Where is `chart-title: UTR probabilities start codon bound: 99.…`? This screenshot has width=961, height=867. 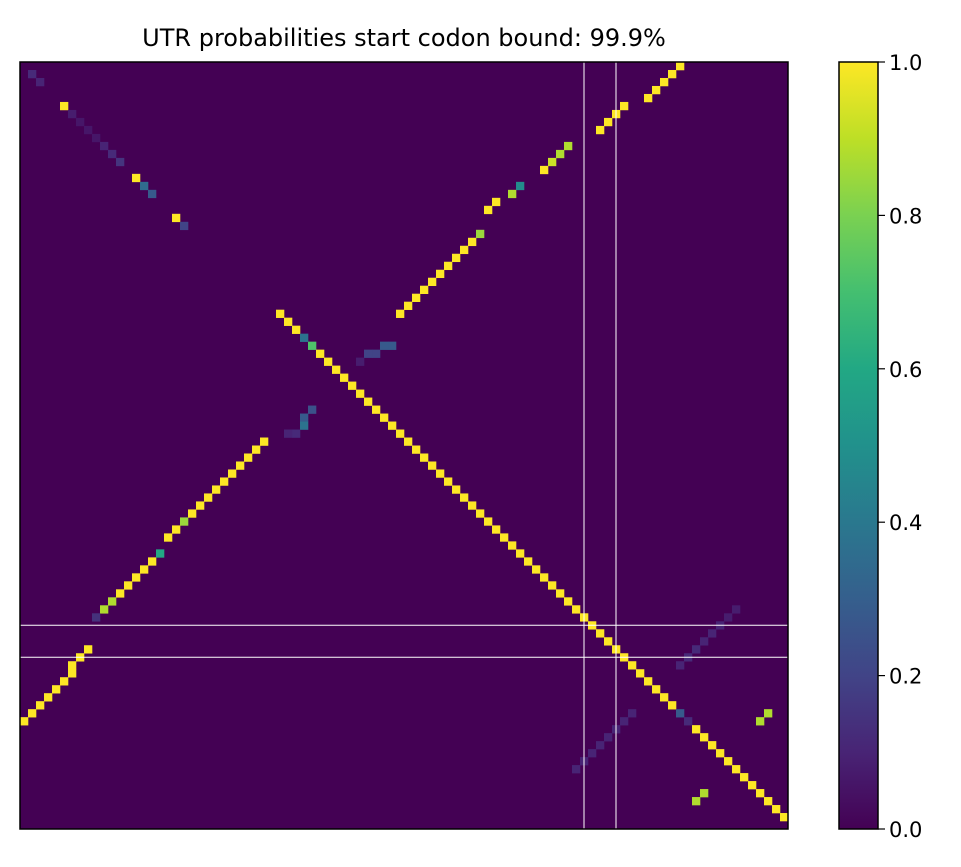
chart-title: UTR probabilities start codon bound: 99.… is located at coordinates (404, 38).